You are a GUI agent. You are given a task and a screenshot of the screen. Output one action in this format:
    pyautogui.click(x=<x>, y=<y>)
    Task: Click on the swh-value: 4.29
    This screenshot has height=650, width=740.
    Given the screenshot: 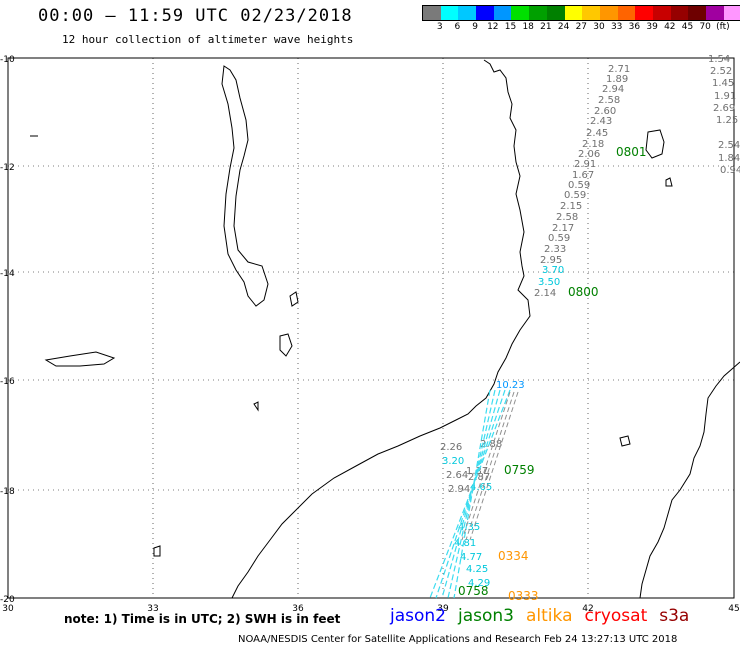 What is the action you would take?
    pyautogui.click(x=479, y=583)
    